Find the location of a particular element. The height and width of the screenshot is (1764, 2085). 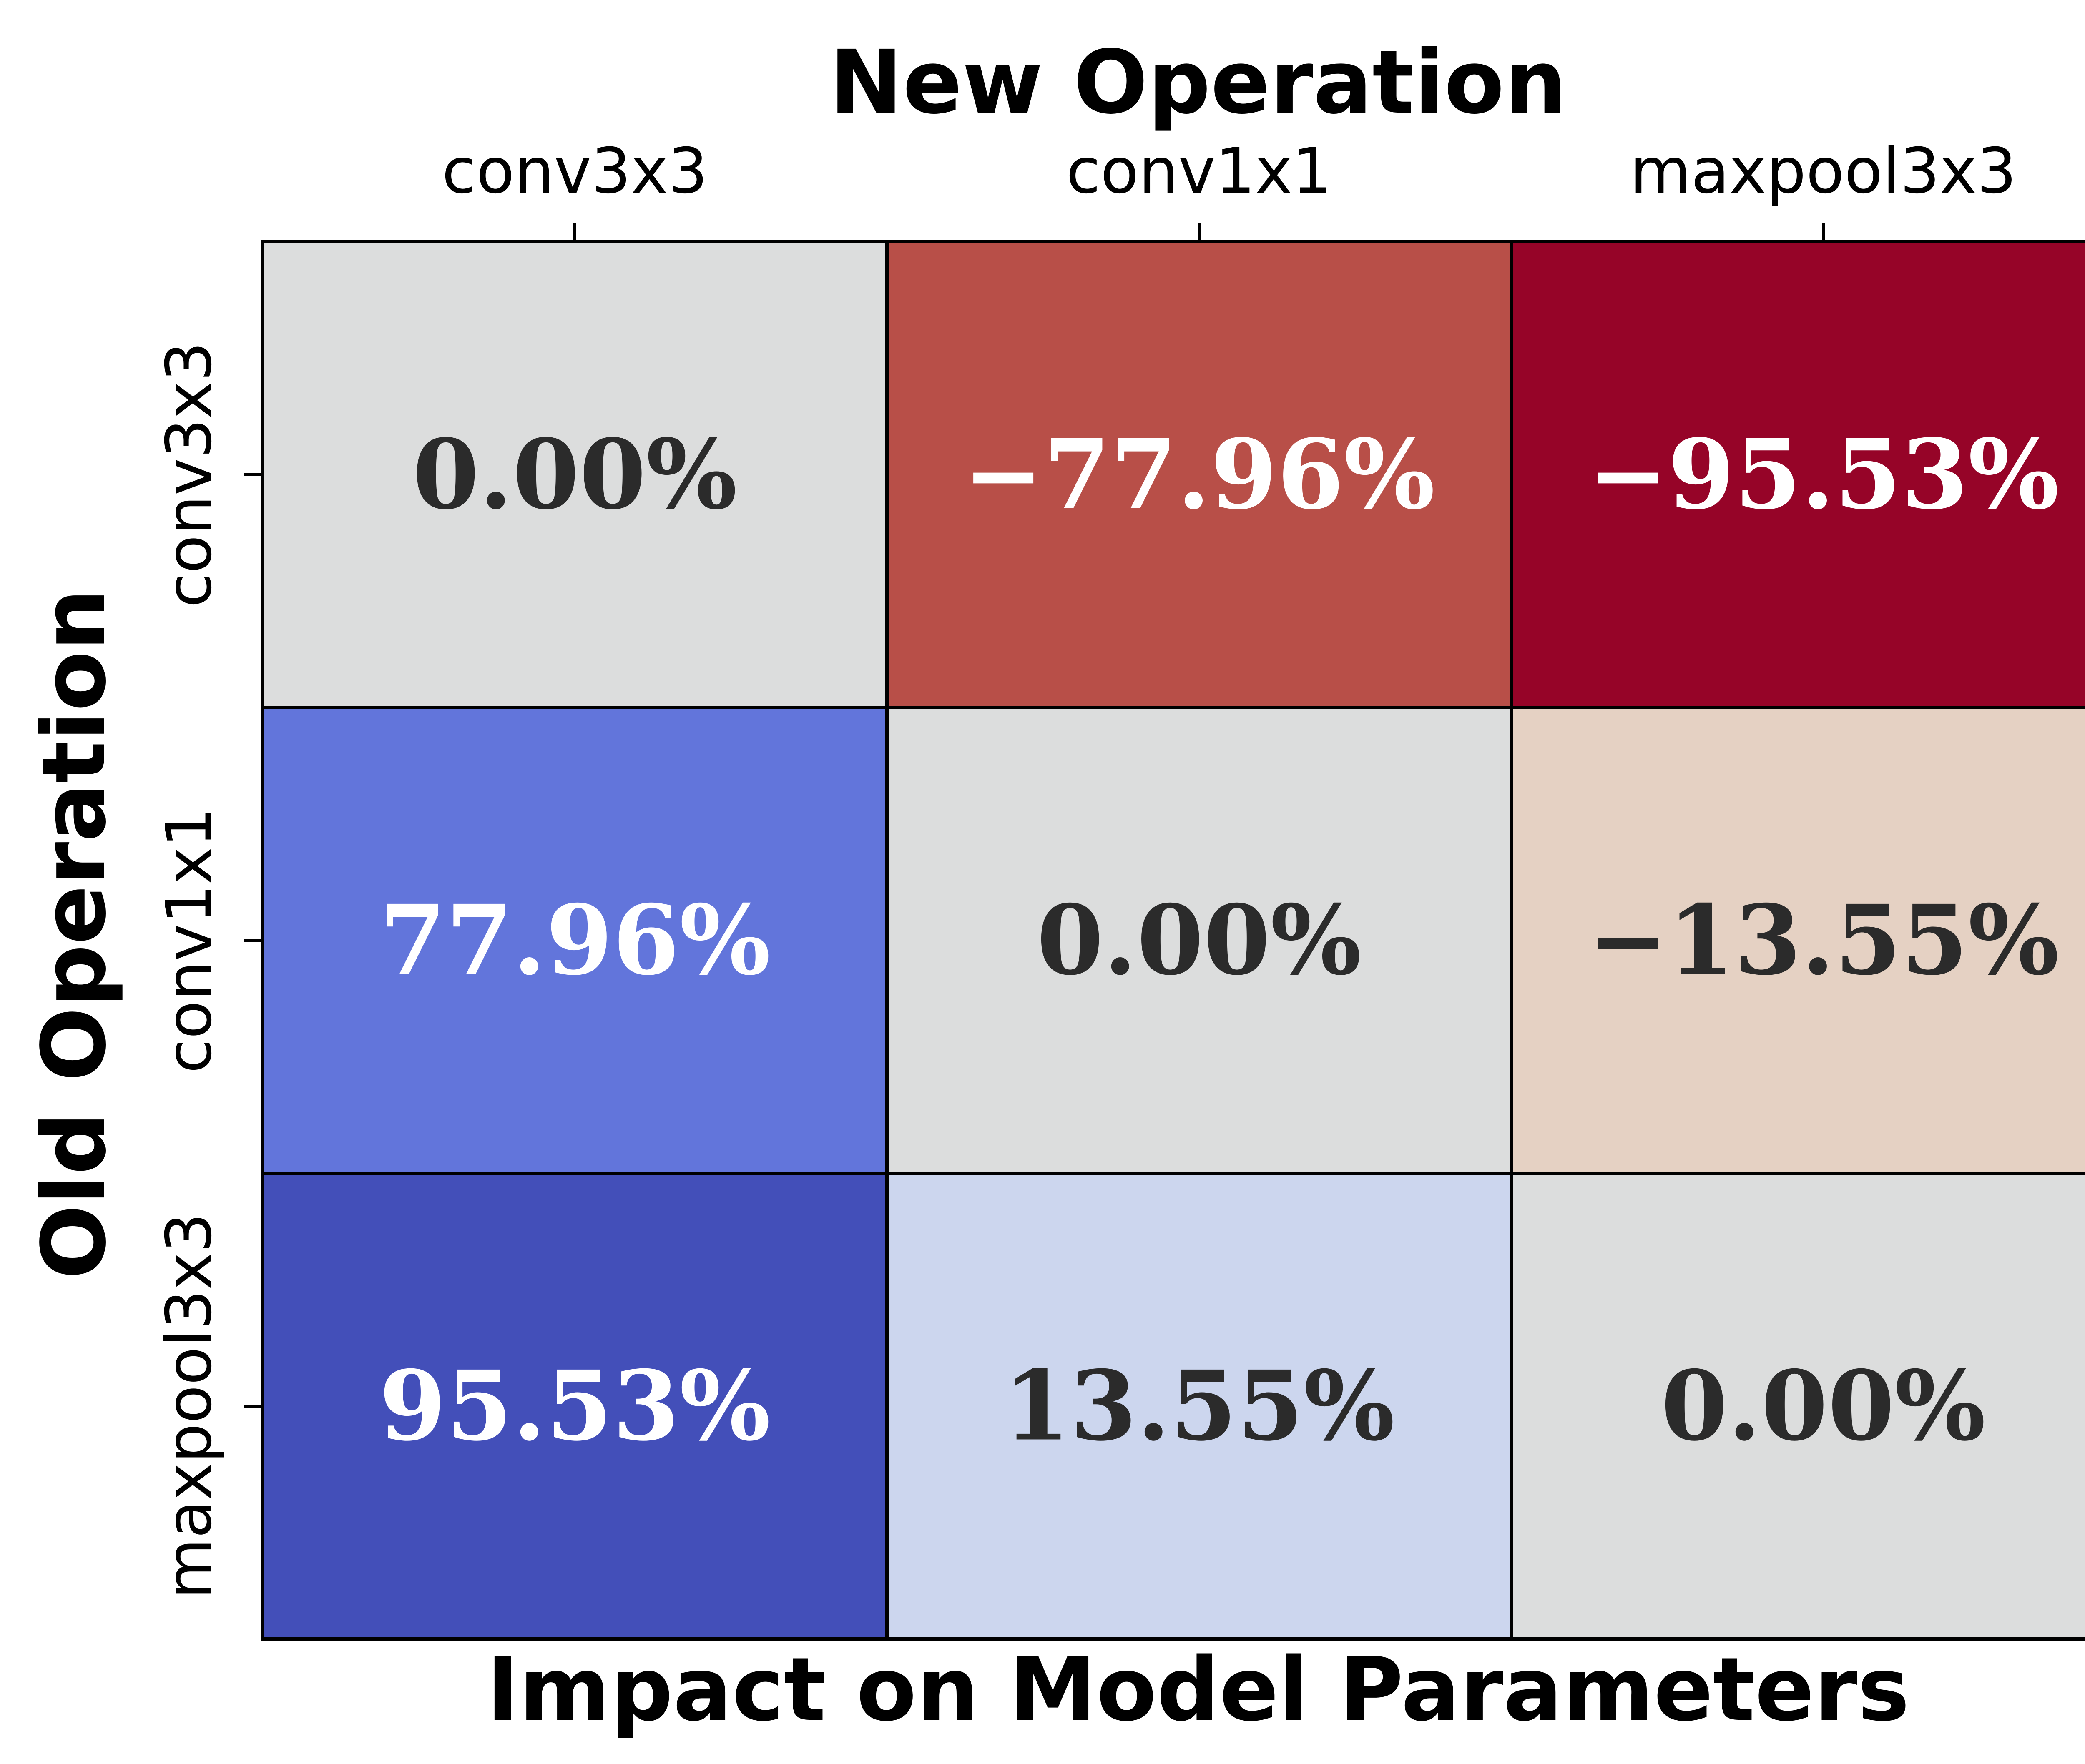

cell-value-label: 95.53% is located at coordinates (575, 1406).